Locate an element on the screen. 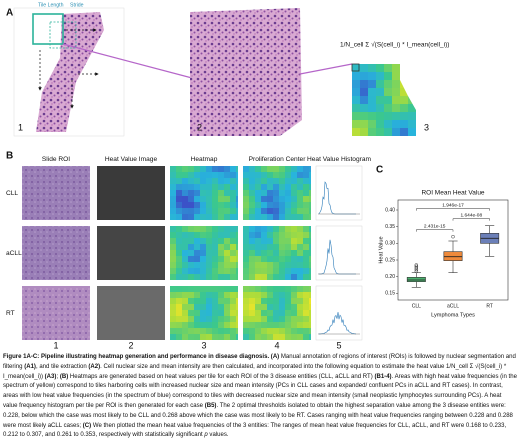 The width and height of the screenshot is (520, 445). column-header: Proliferation Center is located at coordinates (278, 159).